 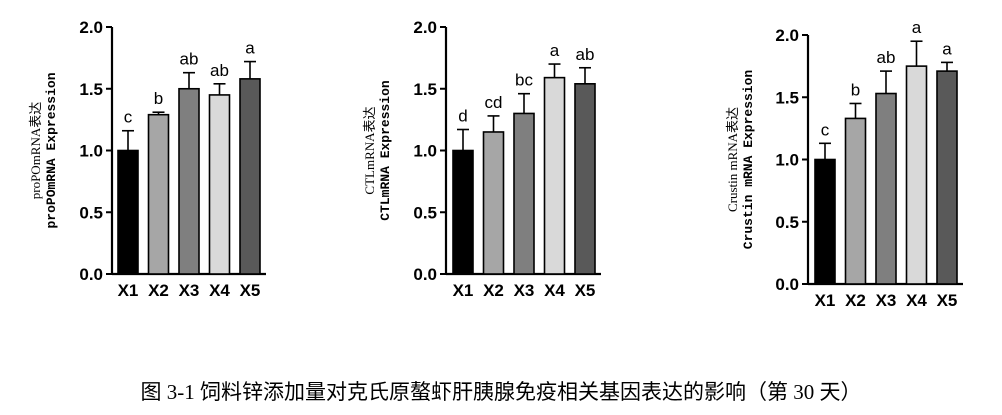 What do you see at coordinates (732, 159) in the screenshot?
I see `y-axis-label-cn: Crustin mRNA表达` at bounding box center [732, 159].